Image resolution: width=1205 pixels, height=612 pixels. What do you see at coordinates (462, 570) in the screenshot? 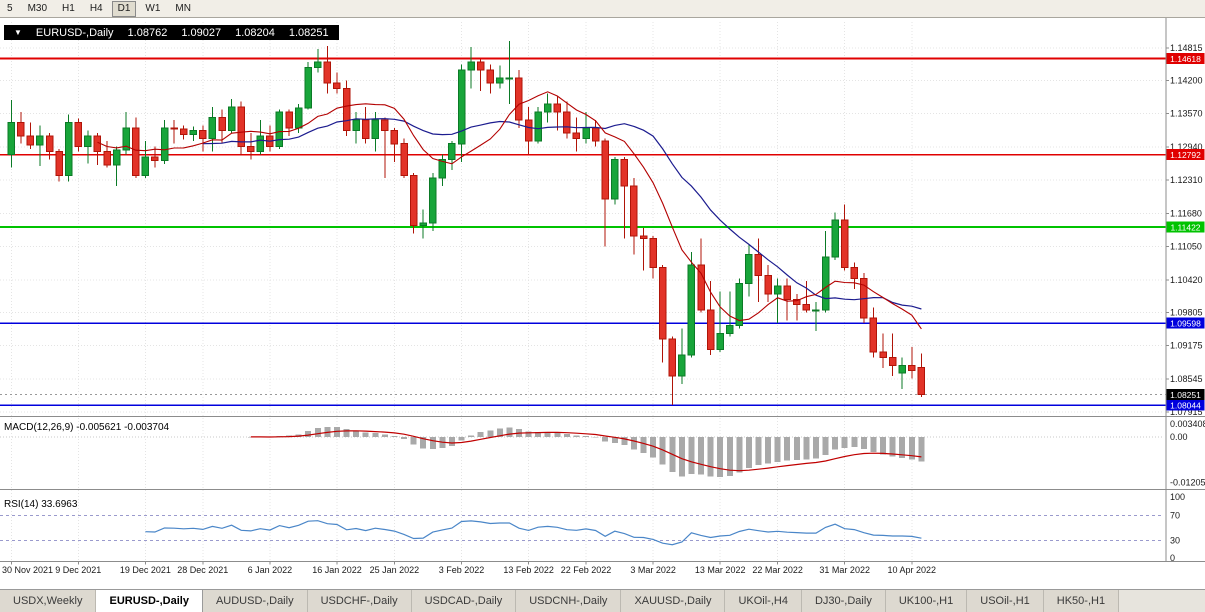
I see `svg-text: 3 Feb 2022` at bounding box center [462, 570].